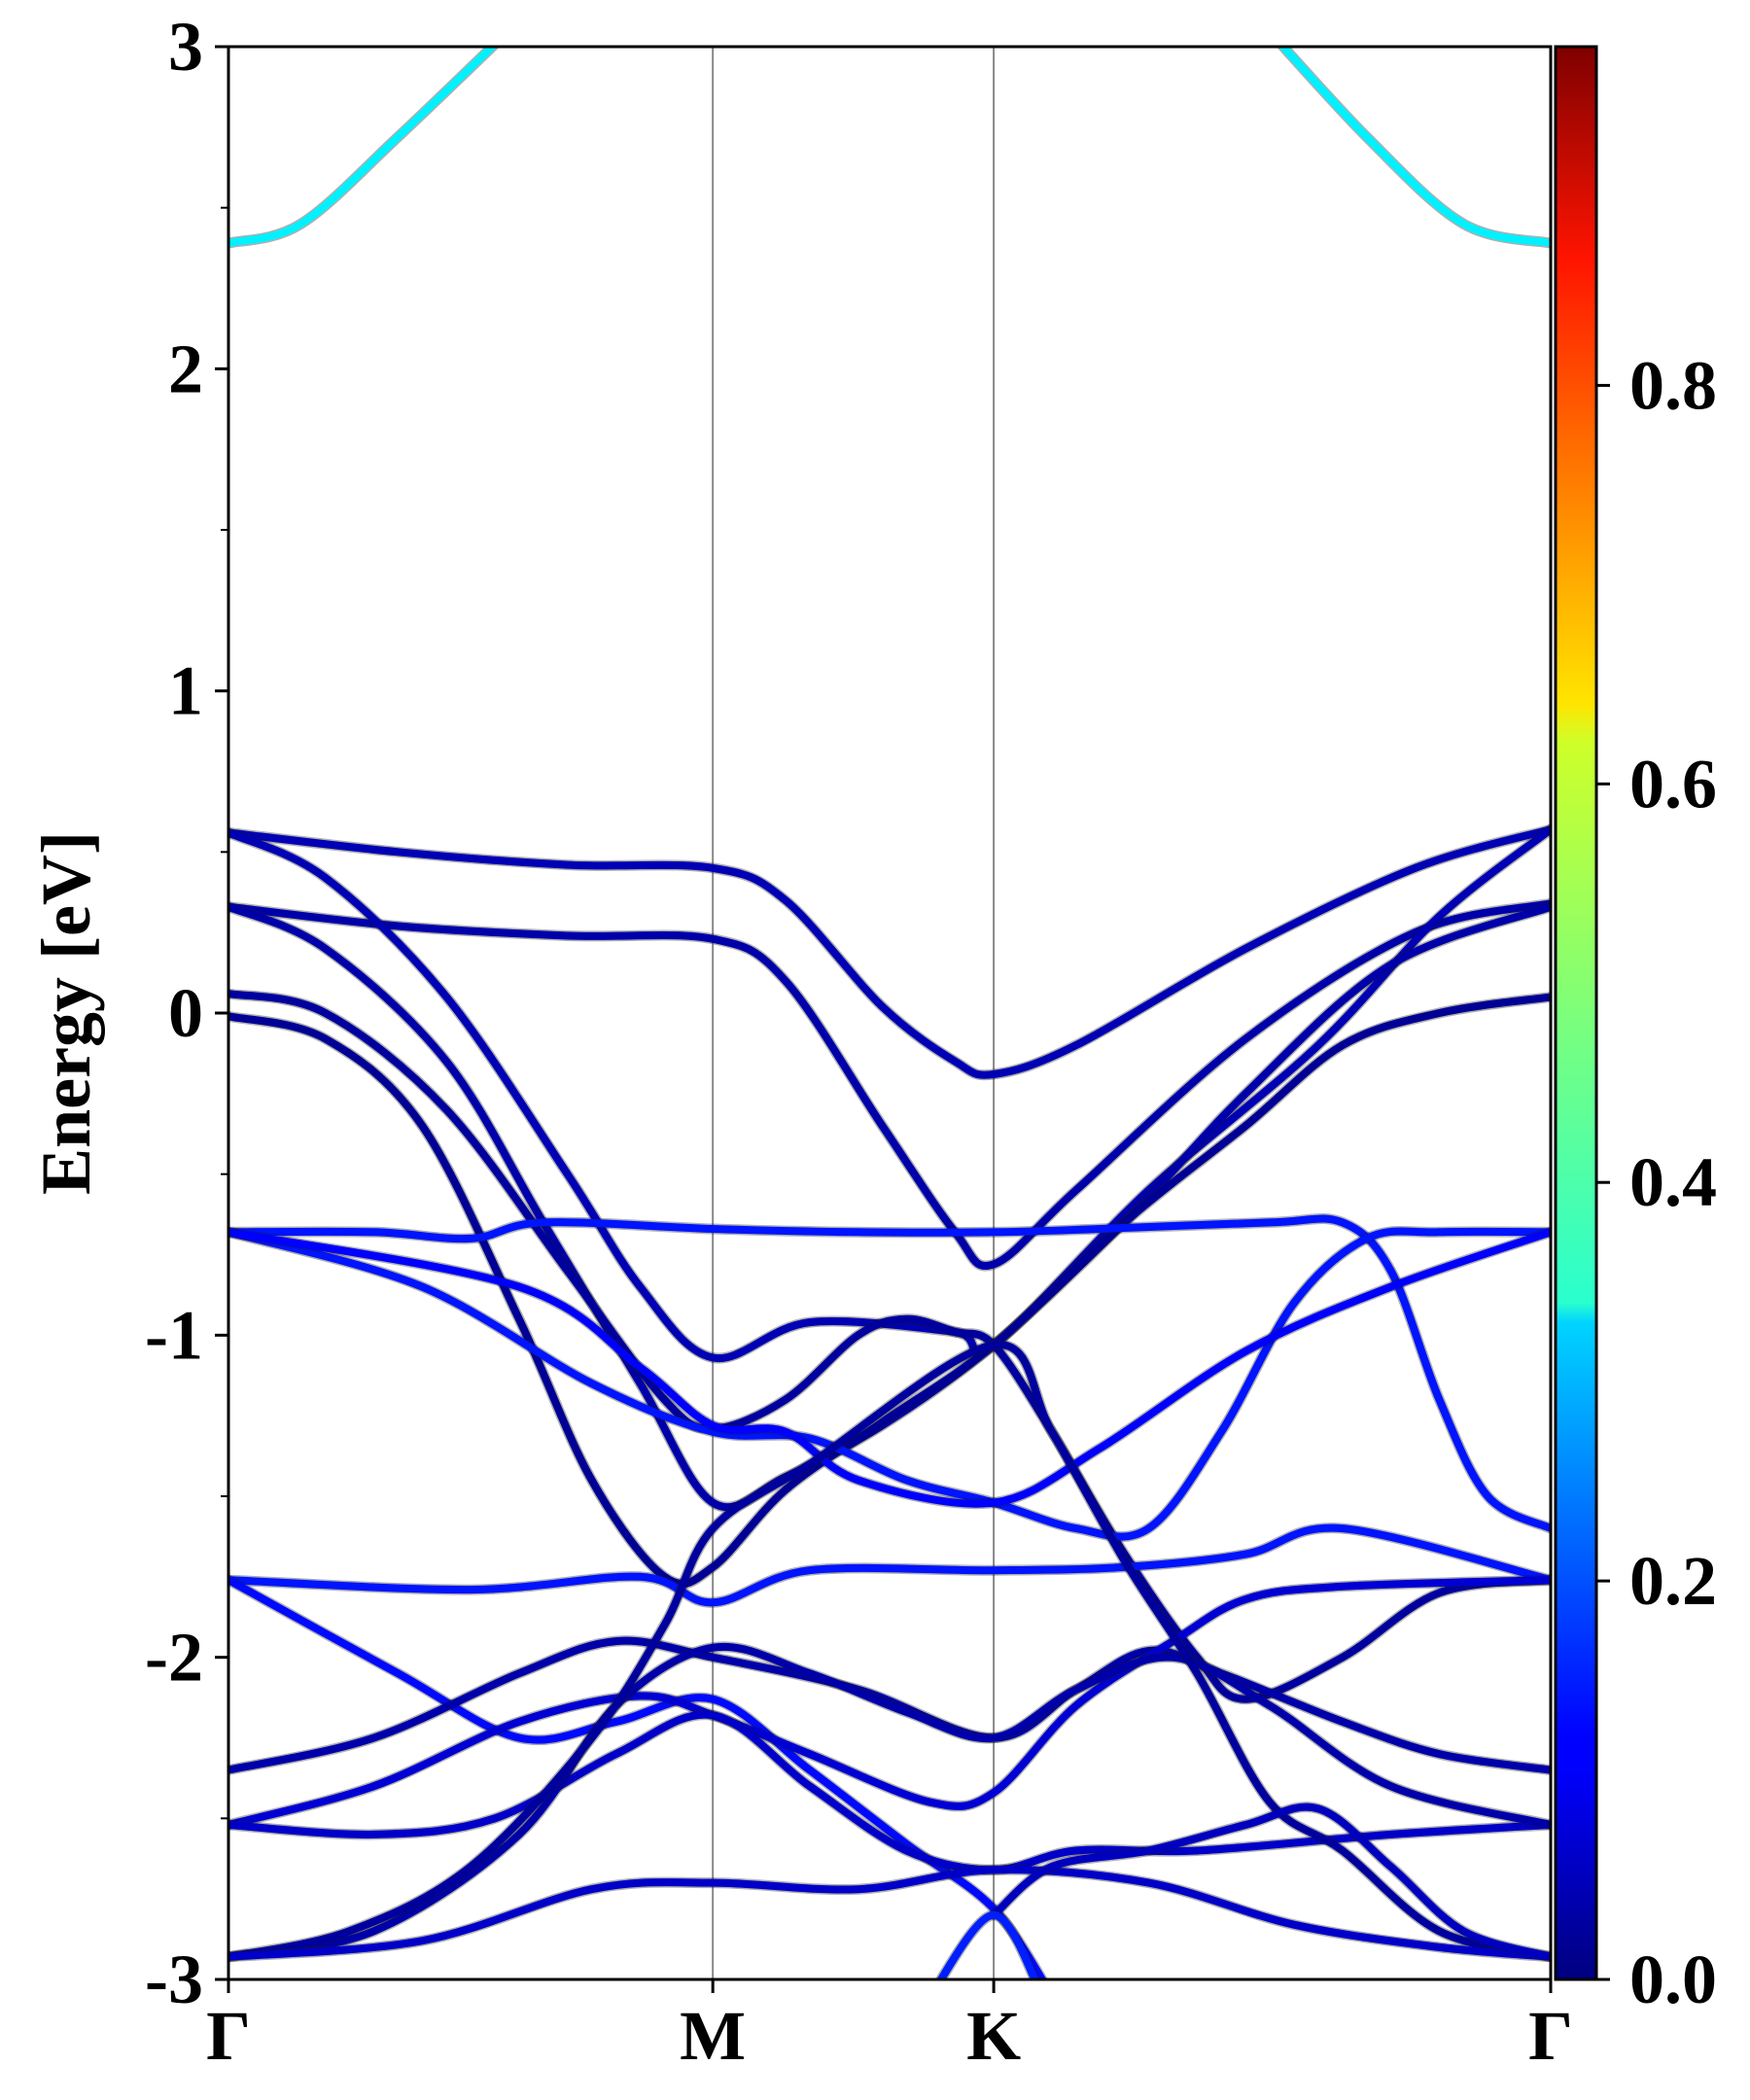  What do you see at coordinates (185, 691) in the screenshot?
I see `y-tick-label: 1` at bounding box center [185, 691].